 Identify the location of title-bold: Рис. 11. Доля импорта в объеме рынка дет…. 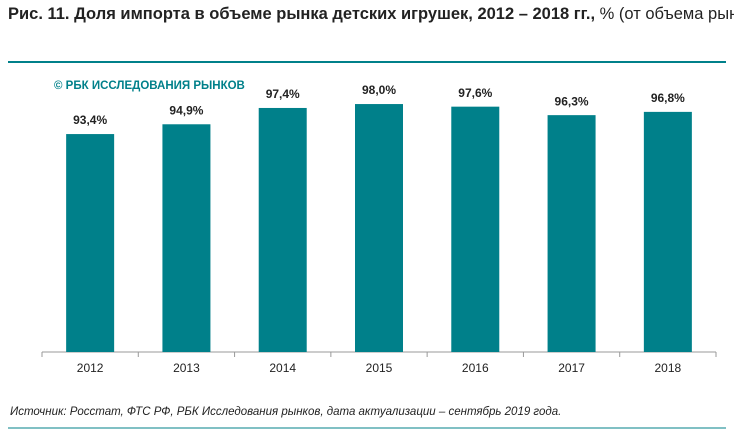
(301, 14).